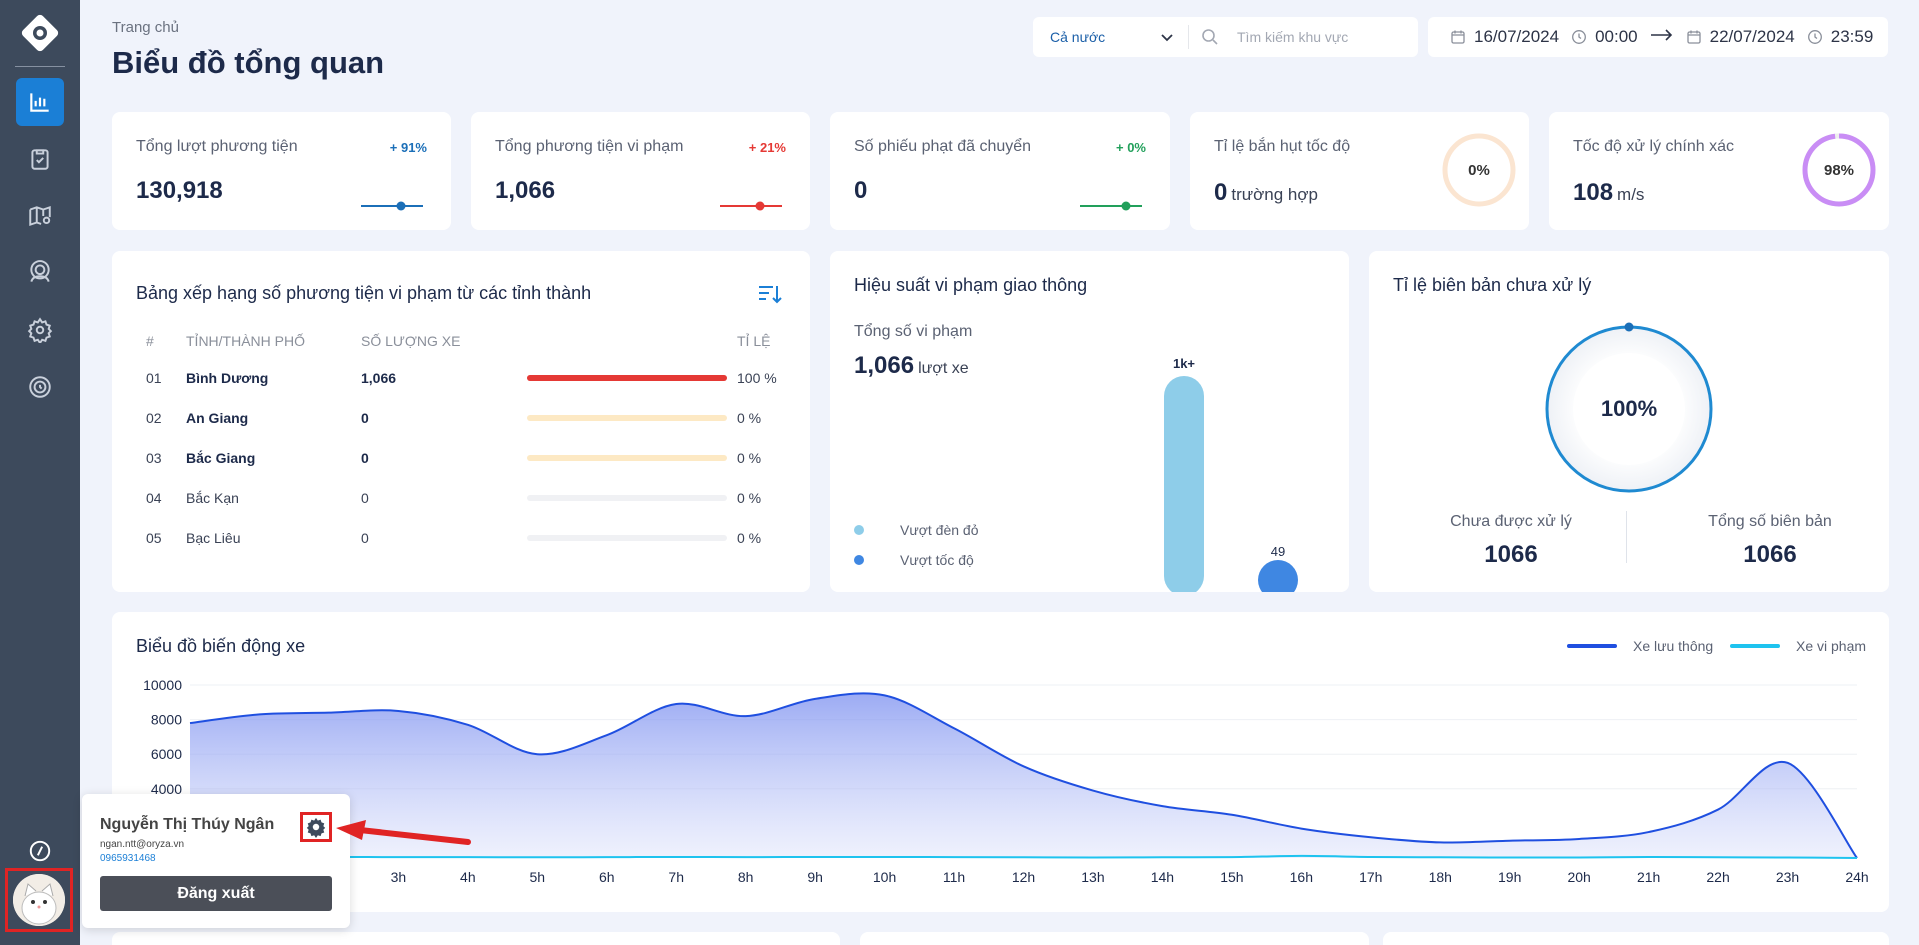 The width and height of the screenshot is (1919, 945). Describe the element at coordinates (40, 33) in the screenshot. I see `app-logo-icon` at that location.